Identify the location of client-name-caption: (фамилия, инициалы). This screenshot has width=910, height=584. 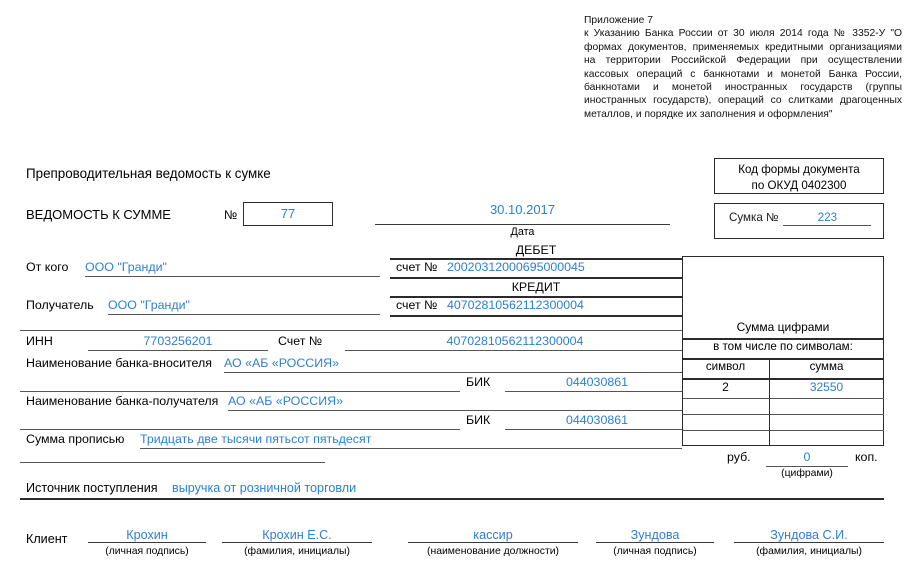
(297, 551).